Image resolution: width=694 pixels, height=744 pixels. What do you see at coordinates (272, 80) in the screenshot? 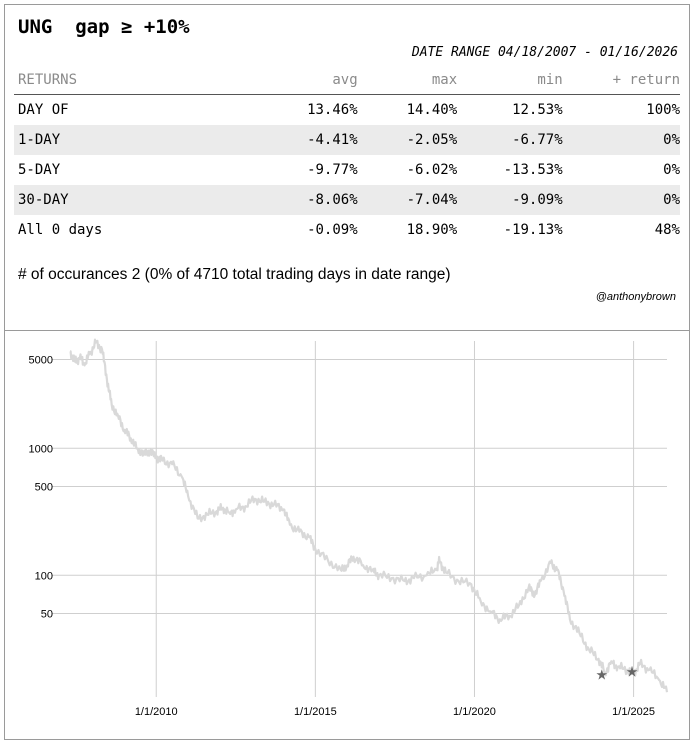
I see `col-header-avg: avg` at bounding box center [272, 80].